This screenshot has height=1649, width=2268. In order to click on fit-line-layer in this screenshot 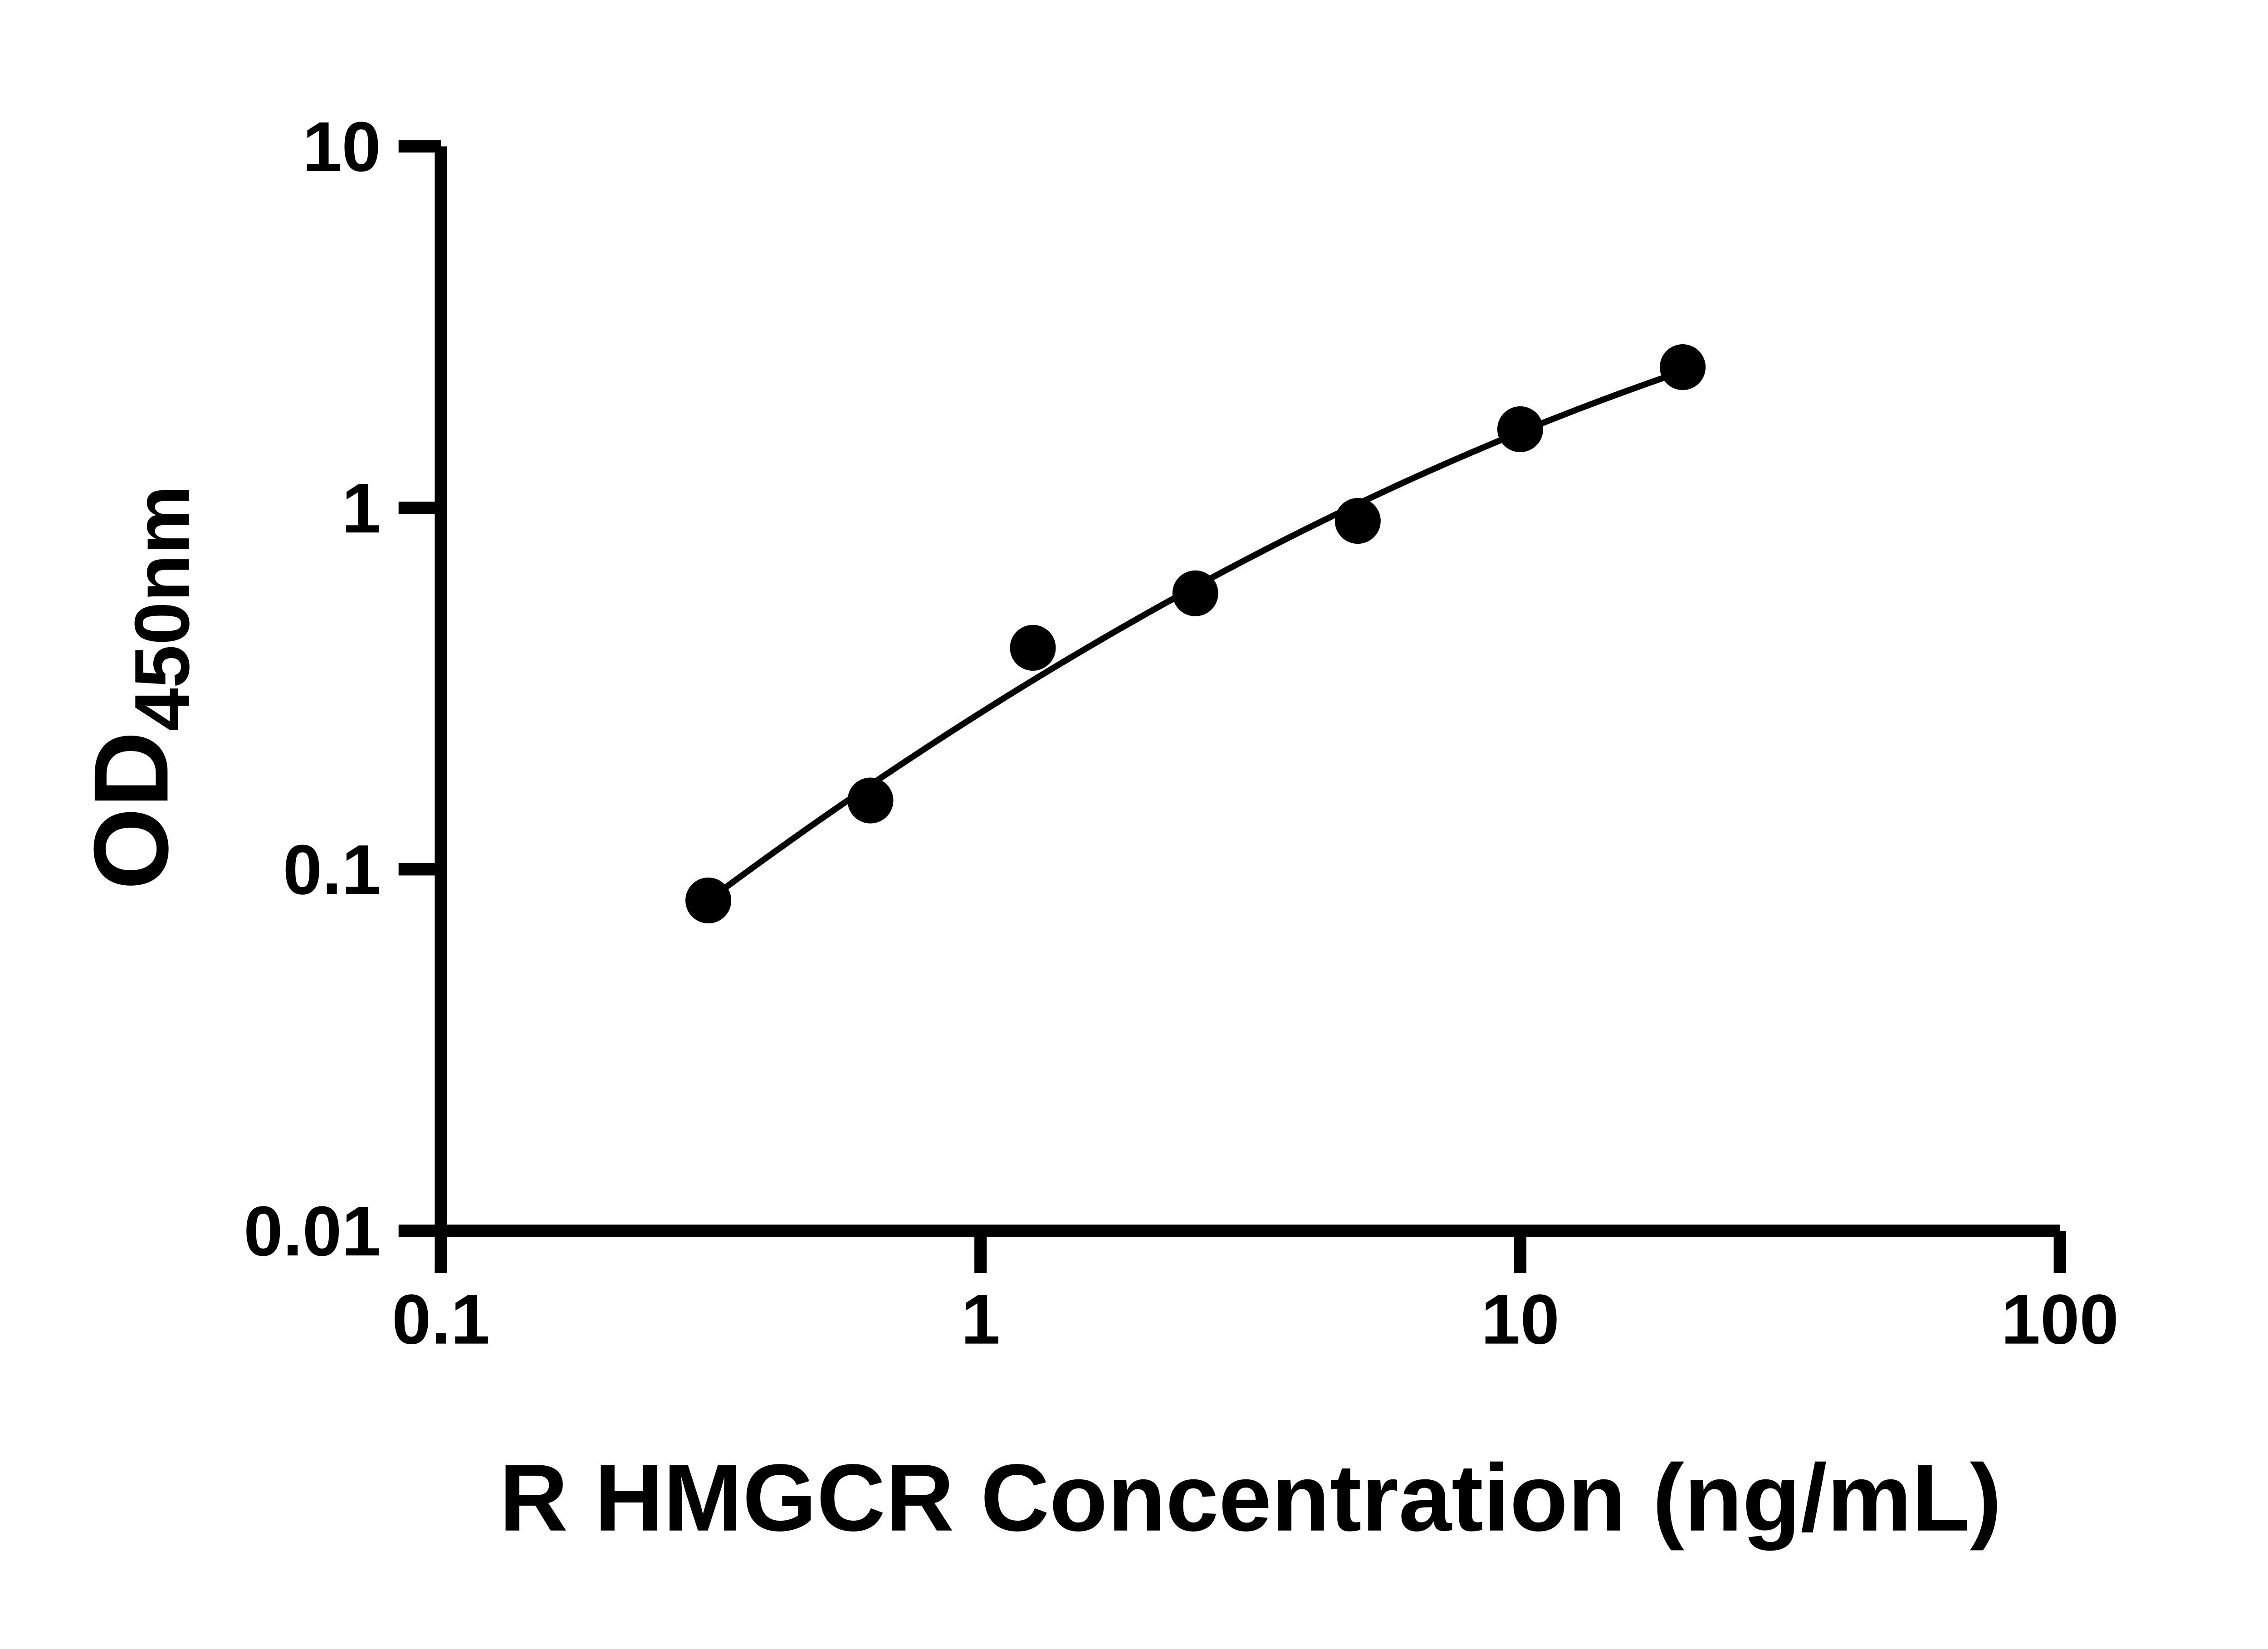, I will do `click(1193, 638)`.